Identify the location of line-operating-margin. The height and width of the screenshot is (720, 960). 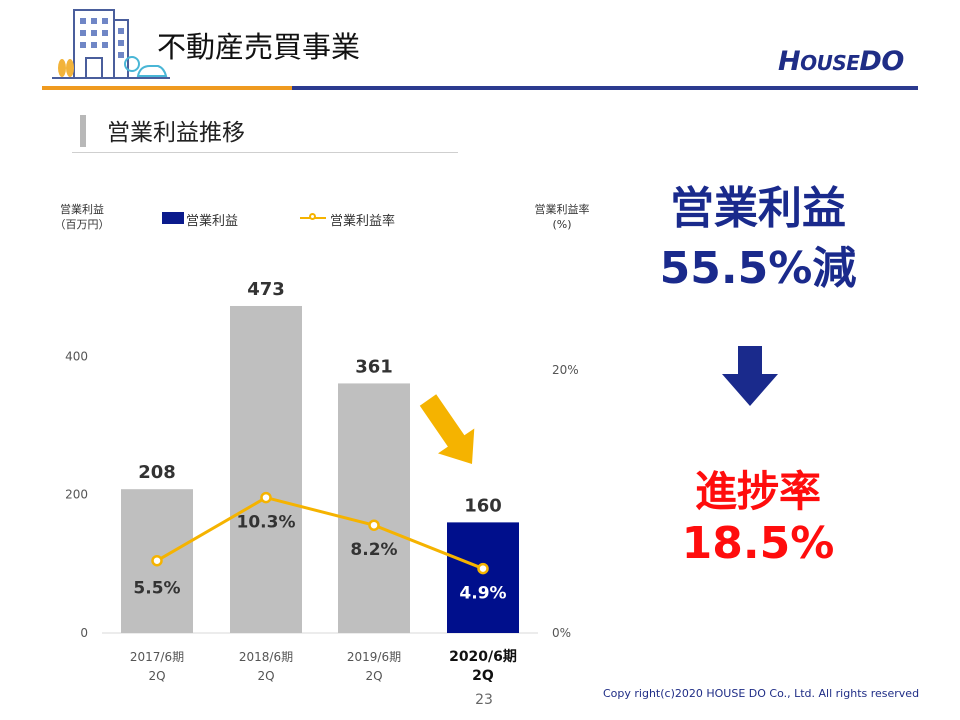
(320, 532).